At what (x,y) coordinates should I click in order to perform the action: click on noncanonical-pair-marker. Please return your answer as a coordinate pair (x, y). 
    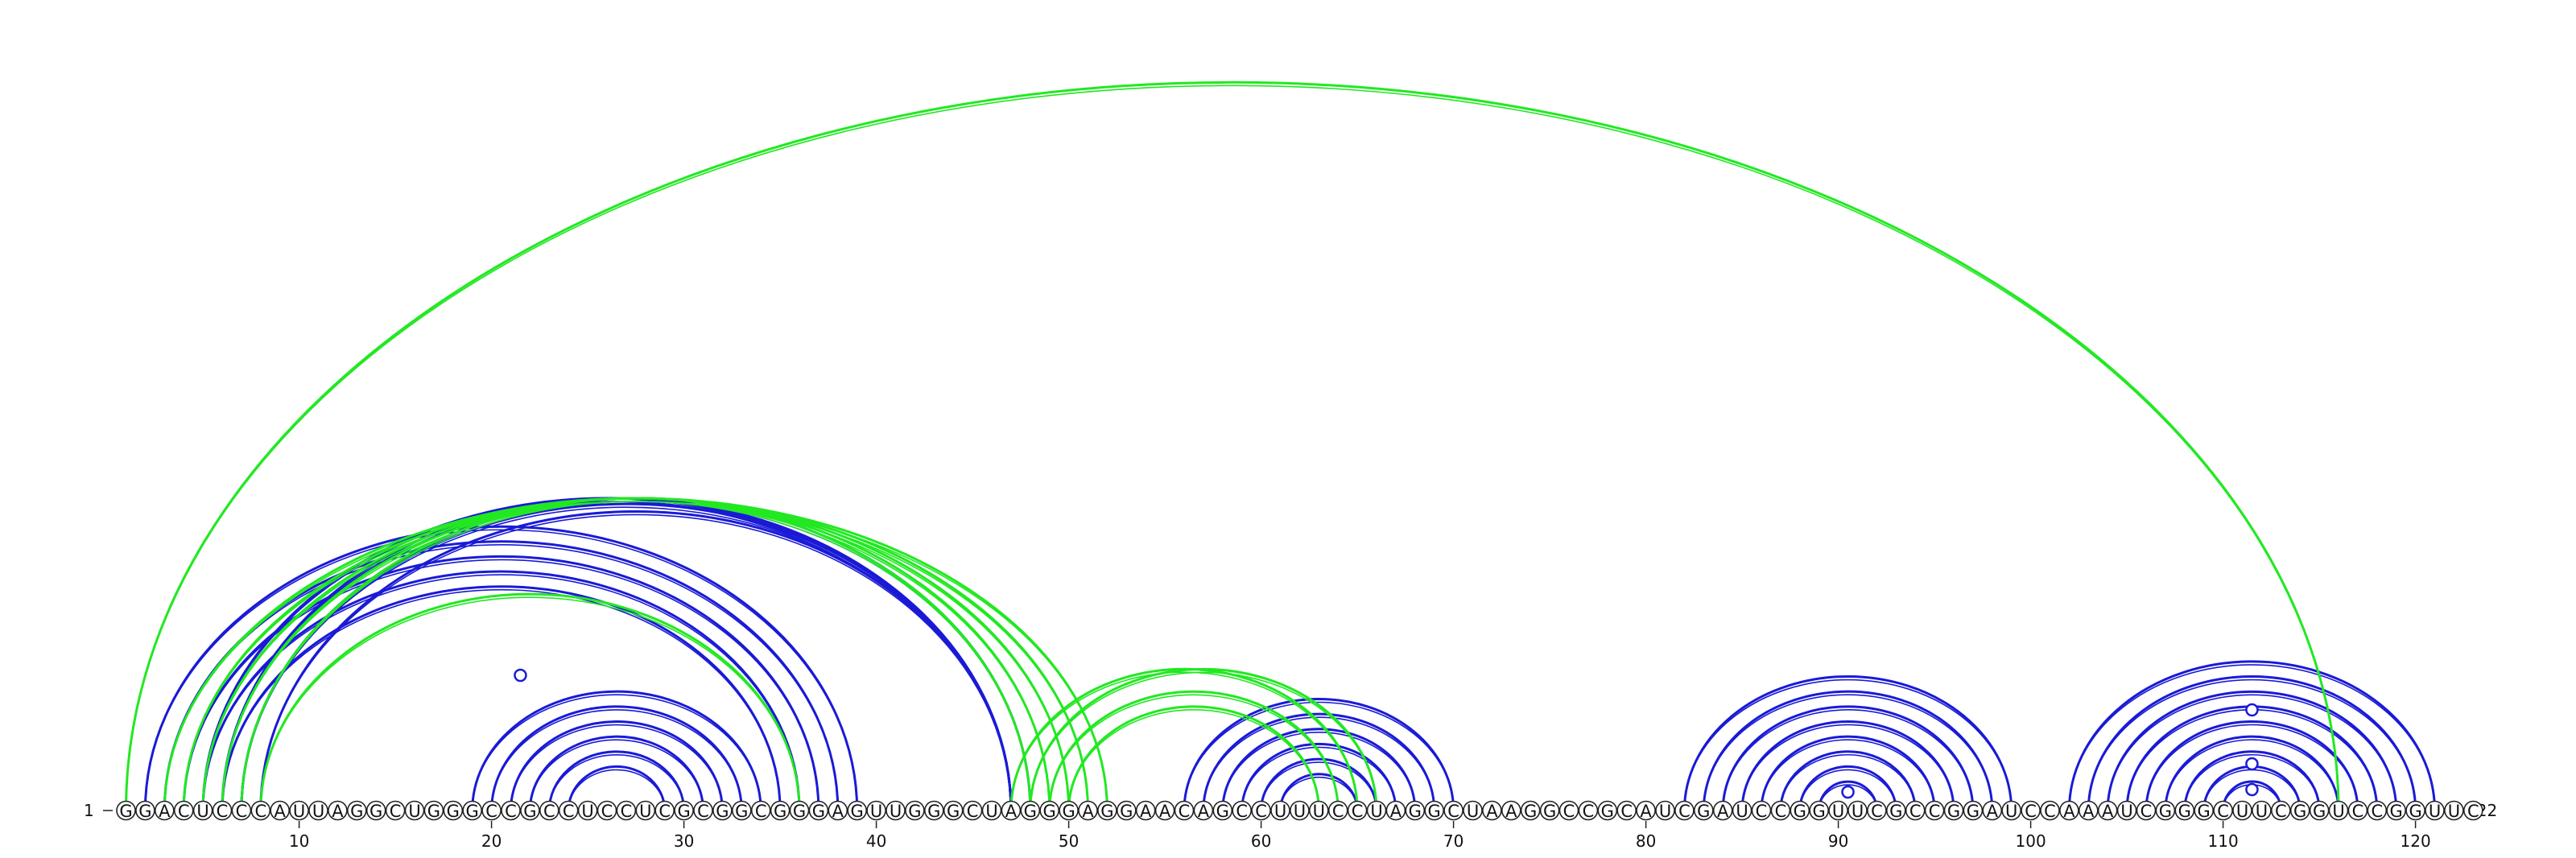
    Looking at the image, I should click on (1848, 792).